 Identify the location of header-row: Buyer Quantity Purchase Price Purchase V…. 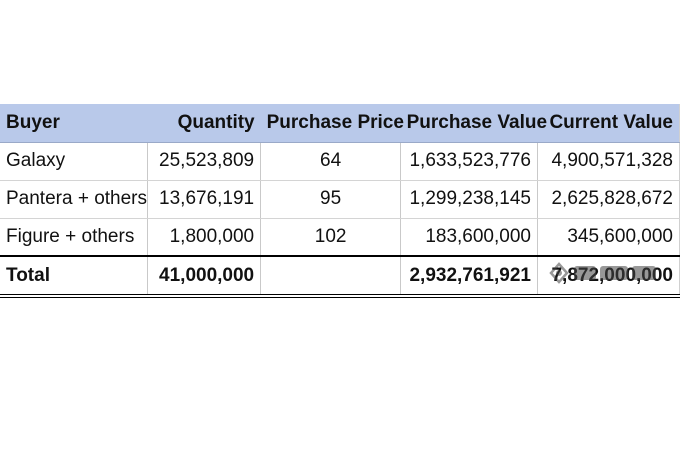
(340, 123).